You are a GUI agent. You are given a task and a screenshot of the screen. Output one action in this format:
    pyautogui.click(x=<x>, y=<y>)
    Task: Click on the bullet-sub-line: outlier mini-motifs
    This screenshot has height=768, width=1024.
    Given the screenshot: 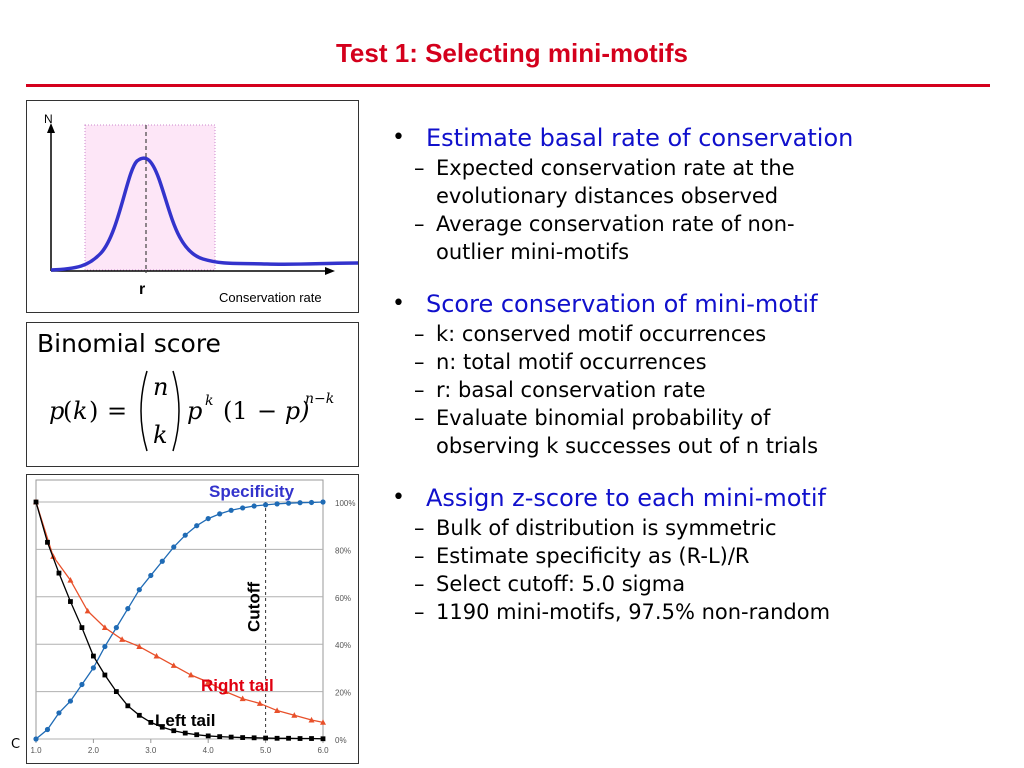 What is the action you would take?
    pyautogui.click(x=533, y=252)
    